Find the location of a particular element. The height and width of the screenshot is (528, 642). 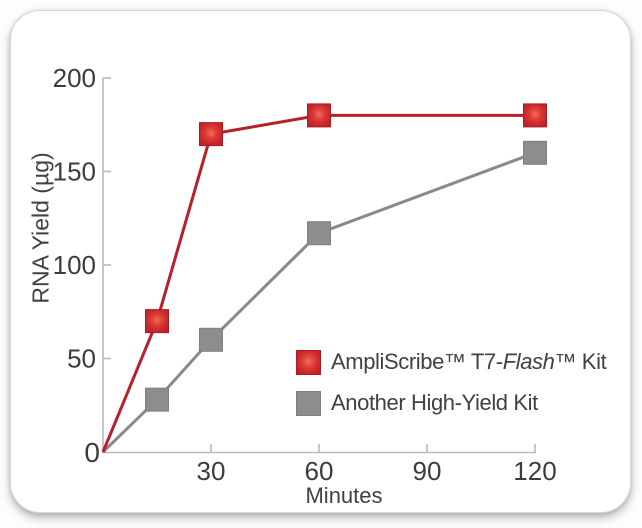

legend-swatch-other-gray-square is located at coordinates (308, 403).